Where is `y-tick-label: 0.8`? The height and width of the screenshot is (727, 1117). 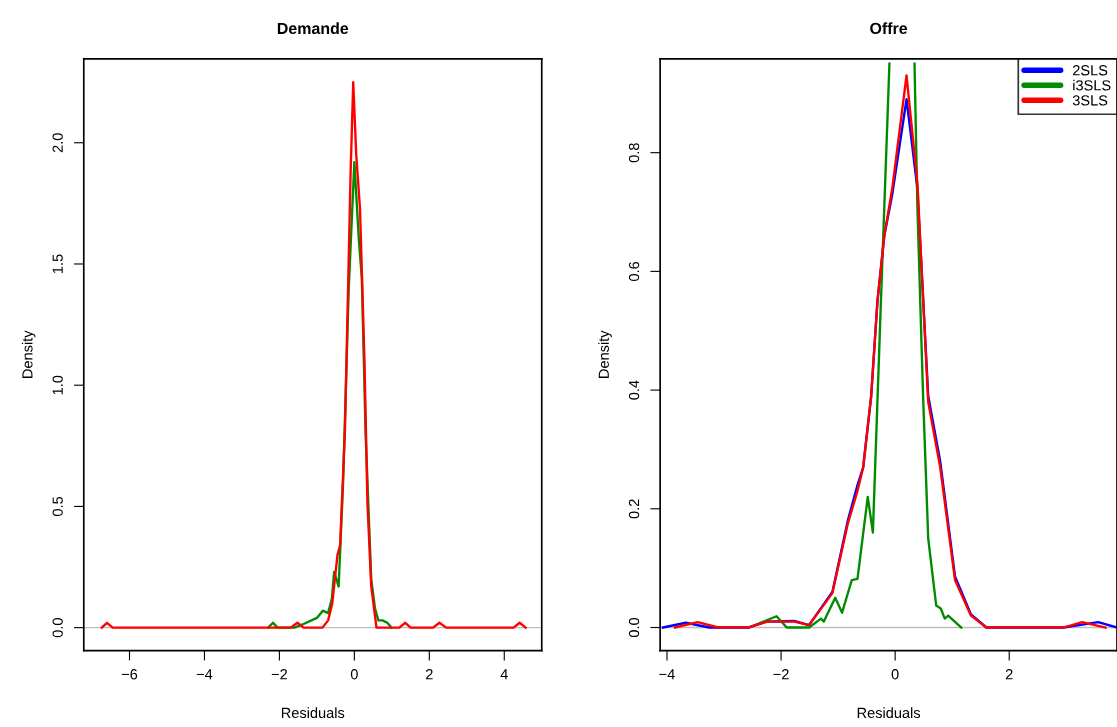 y-tick-label: 0.8 is located at coordinates (634, 153).